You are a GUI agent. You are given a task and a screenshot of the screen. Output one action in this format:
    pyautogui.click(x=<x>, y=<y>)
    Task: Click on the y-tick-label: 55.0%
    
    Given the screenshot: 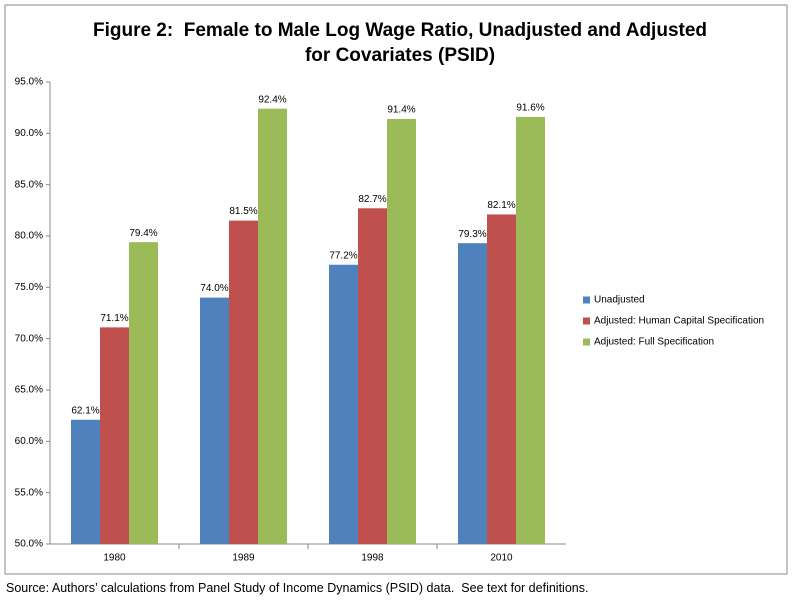 What is the action you would take?
    pyautogui.click(x=29, y=492)
    